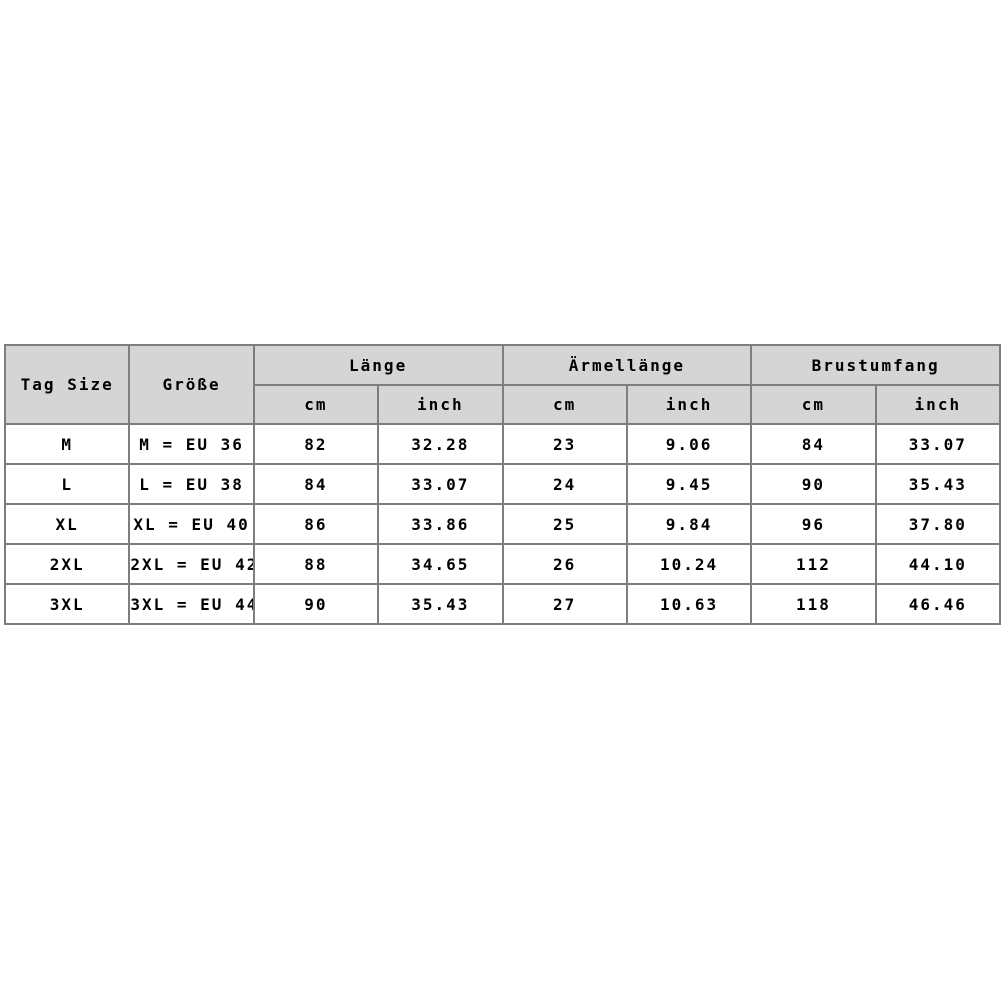 The width and height of the screenshot is (1006, 1006). I want to click on cell-aermellaenge-inch: 9.06, so click(689, 444).